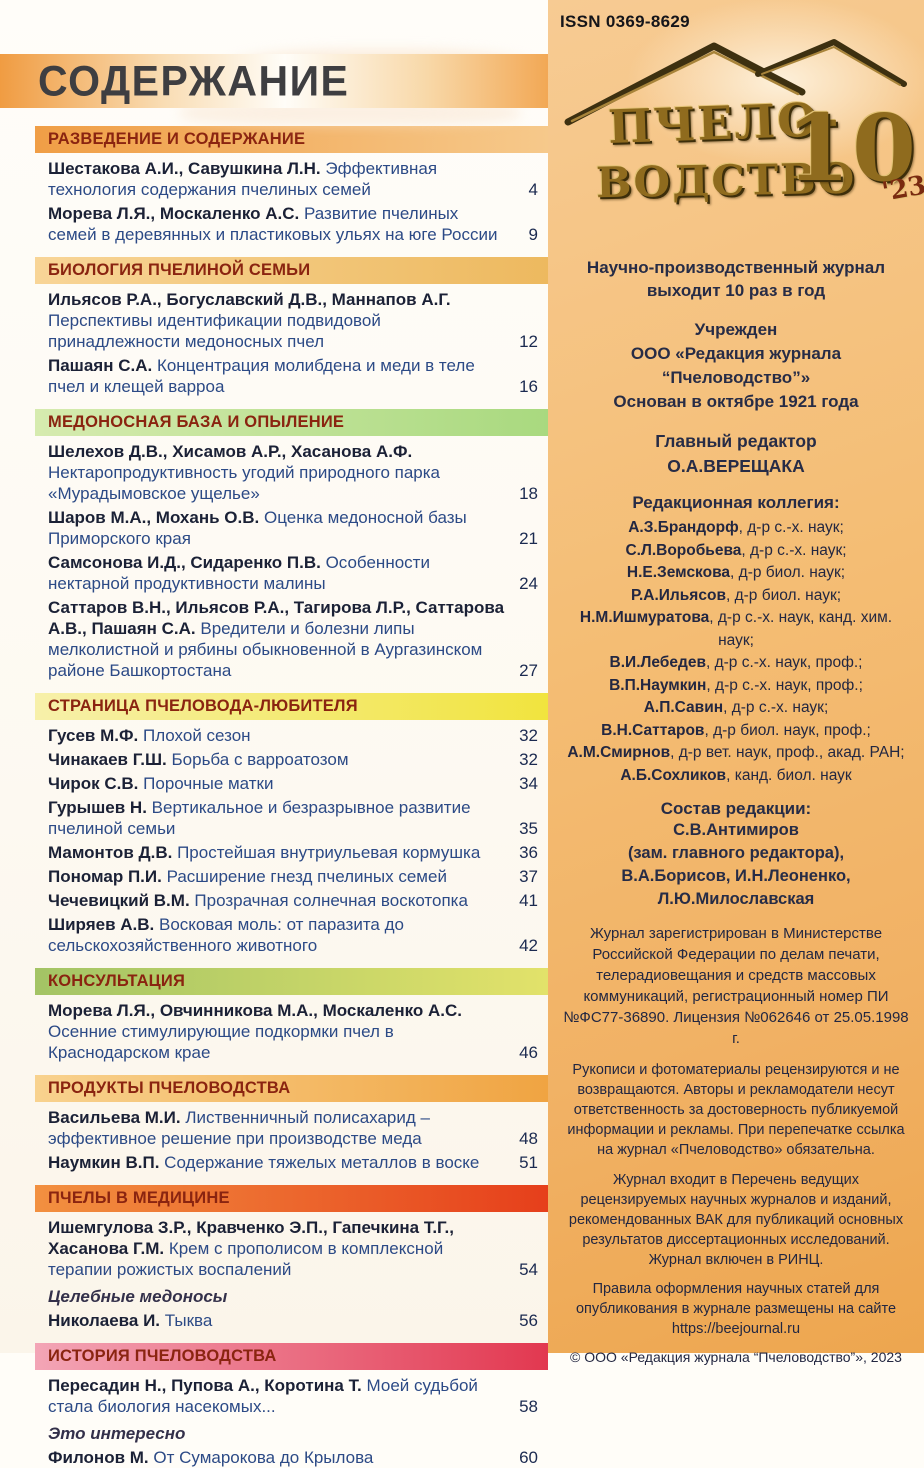 The height and width of the screenshot is (1468, 924). What do you see at coordinates (528, 538) in the screenshot?
I see `item-page-number: 21` at bounding box center [528, 538].